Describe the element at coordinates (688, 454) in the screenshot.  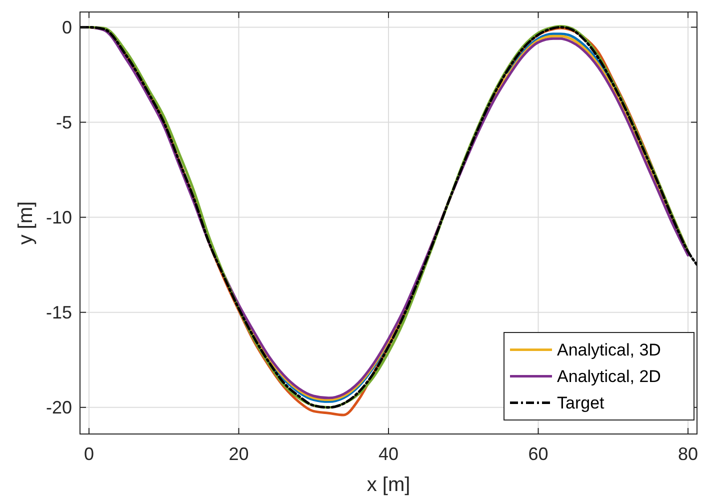
I see `x-tick-label: 80` at that location.